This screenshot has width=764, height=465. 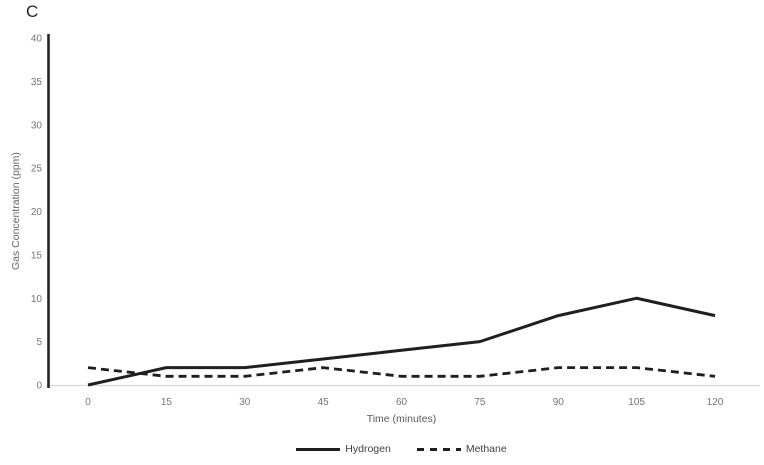 I want to click on x-tick-label: 105, so click(x=636, y=402).